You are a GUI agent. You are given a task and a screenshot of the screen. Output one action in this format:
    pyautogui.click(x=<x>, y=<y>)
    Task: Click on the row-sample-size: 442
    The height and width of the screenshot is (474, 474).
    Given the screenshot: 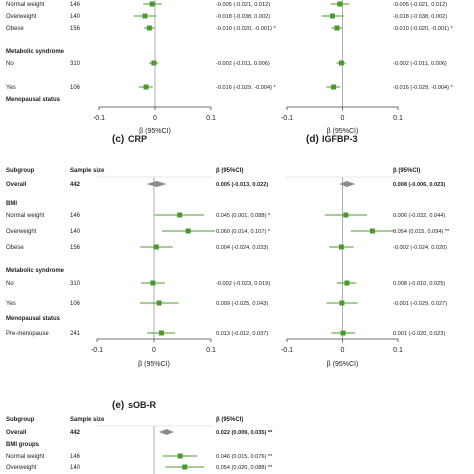 What is the action you would take?
    pyautogui.click(x=75, y=433)
    